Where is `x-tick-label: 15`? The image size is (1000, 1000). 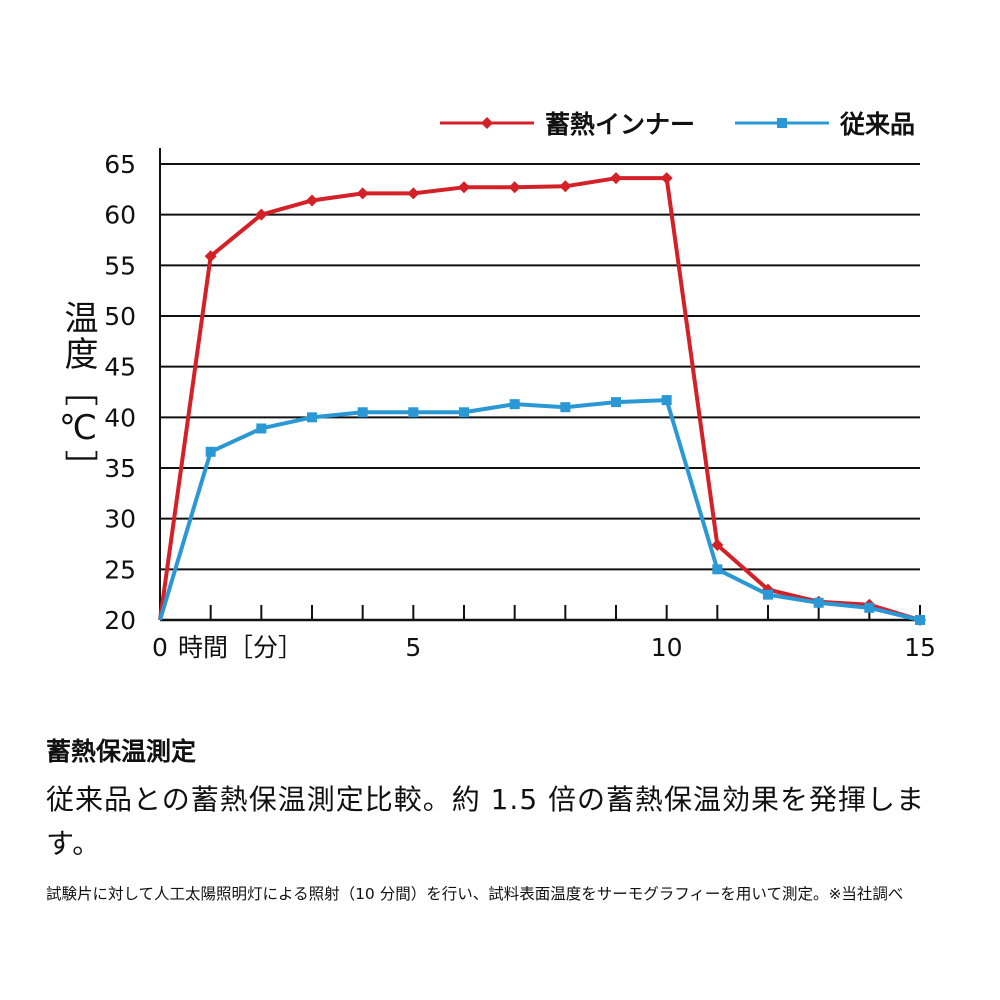 x-tick-label: 15 is located at coordinates (920, 647).